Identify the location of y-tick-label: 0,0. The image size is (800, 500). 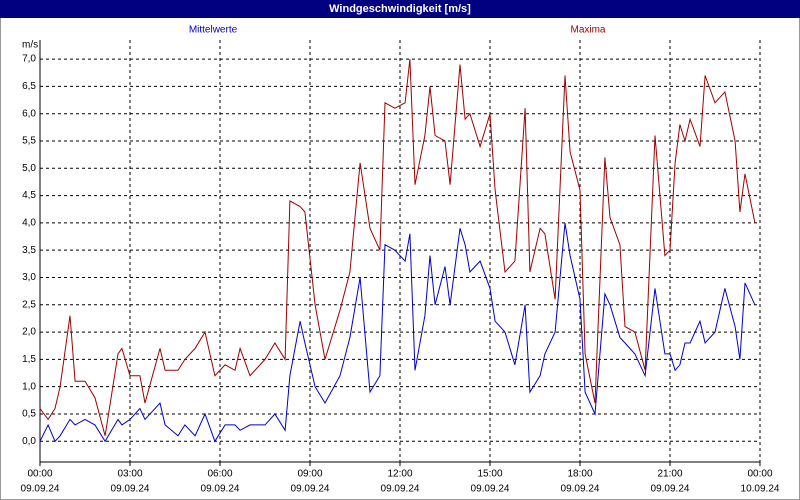
(29, 441).